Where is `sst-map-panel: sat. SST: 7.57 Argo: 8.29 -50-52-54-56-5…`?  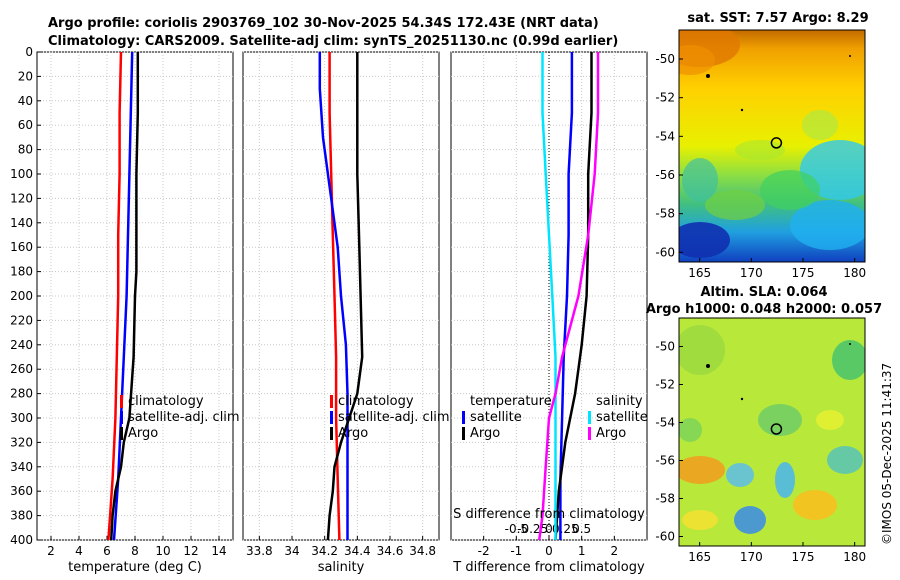
sst-map-panel: sat. SST: 7.57 Argo: 8.29 -50-52-54-56-5… is located at coordinates (761, 145).